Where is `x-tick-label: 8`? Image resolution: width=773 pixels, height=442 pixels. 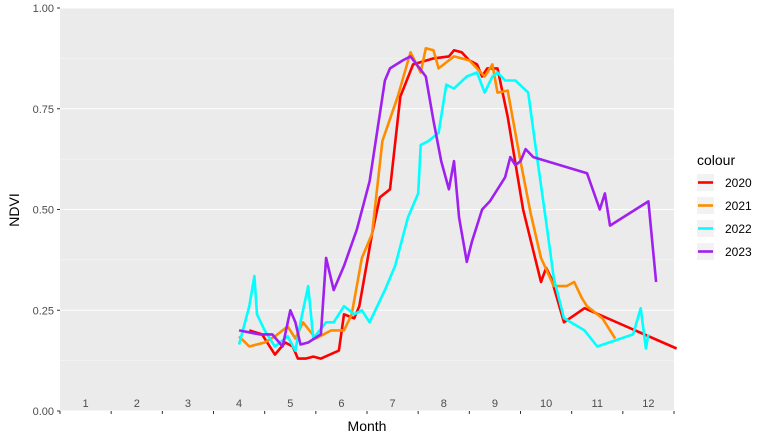
x-tick-label: 8 is located at coordinates (444, 404).